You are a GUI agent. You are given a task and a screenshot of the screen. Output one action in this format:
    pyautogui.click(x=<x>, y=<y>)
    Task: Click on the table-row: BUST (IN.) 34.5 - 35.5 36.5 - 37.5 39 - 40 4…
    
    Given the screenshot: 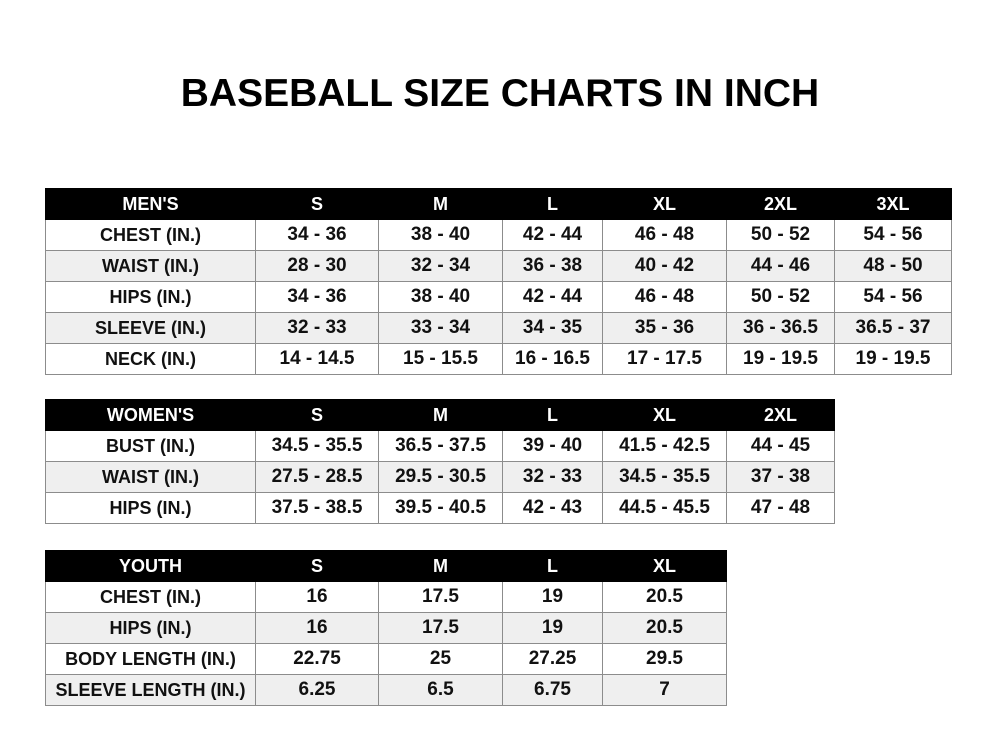 What is the action you would take?
    pyautogui.click(x=440, y=446)
    